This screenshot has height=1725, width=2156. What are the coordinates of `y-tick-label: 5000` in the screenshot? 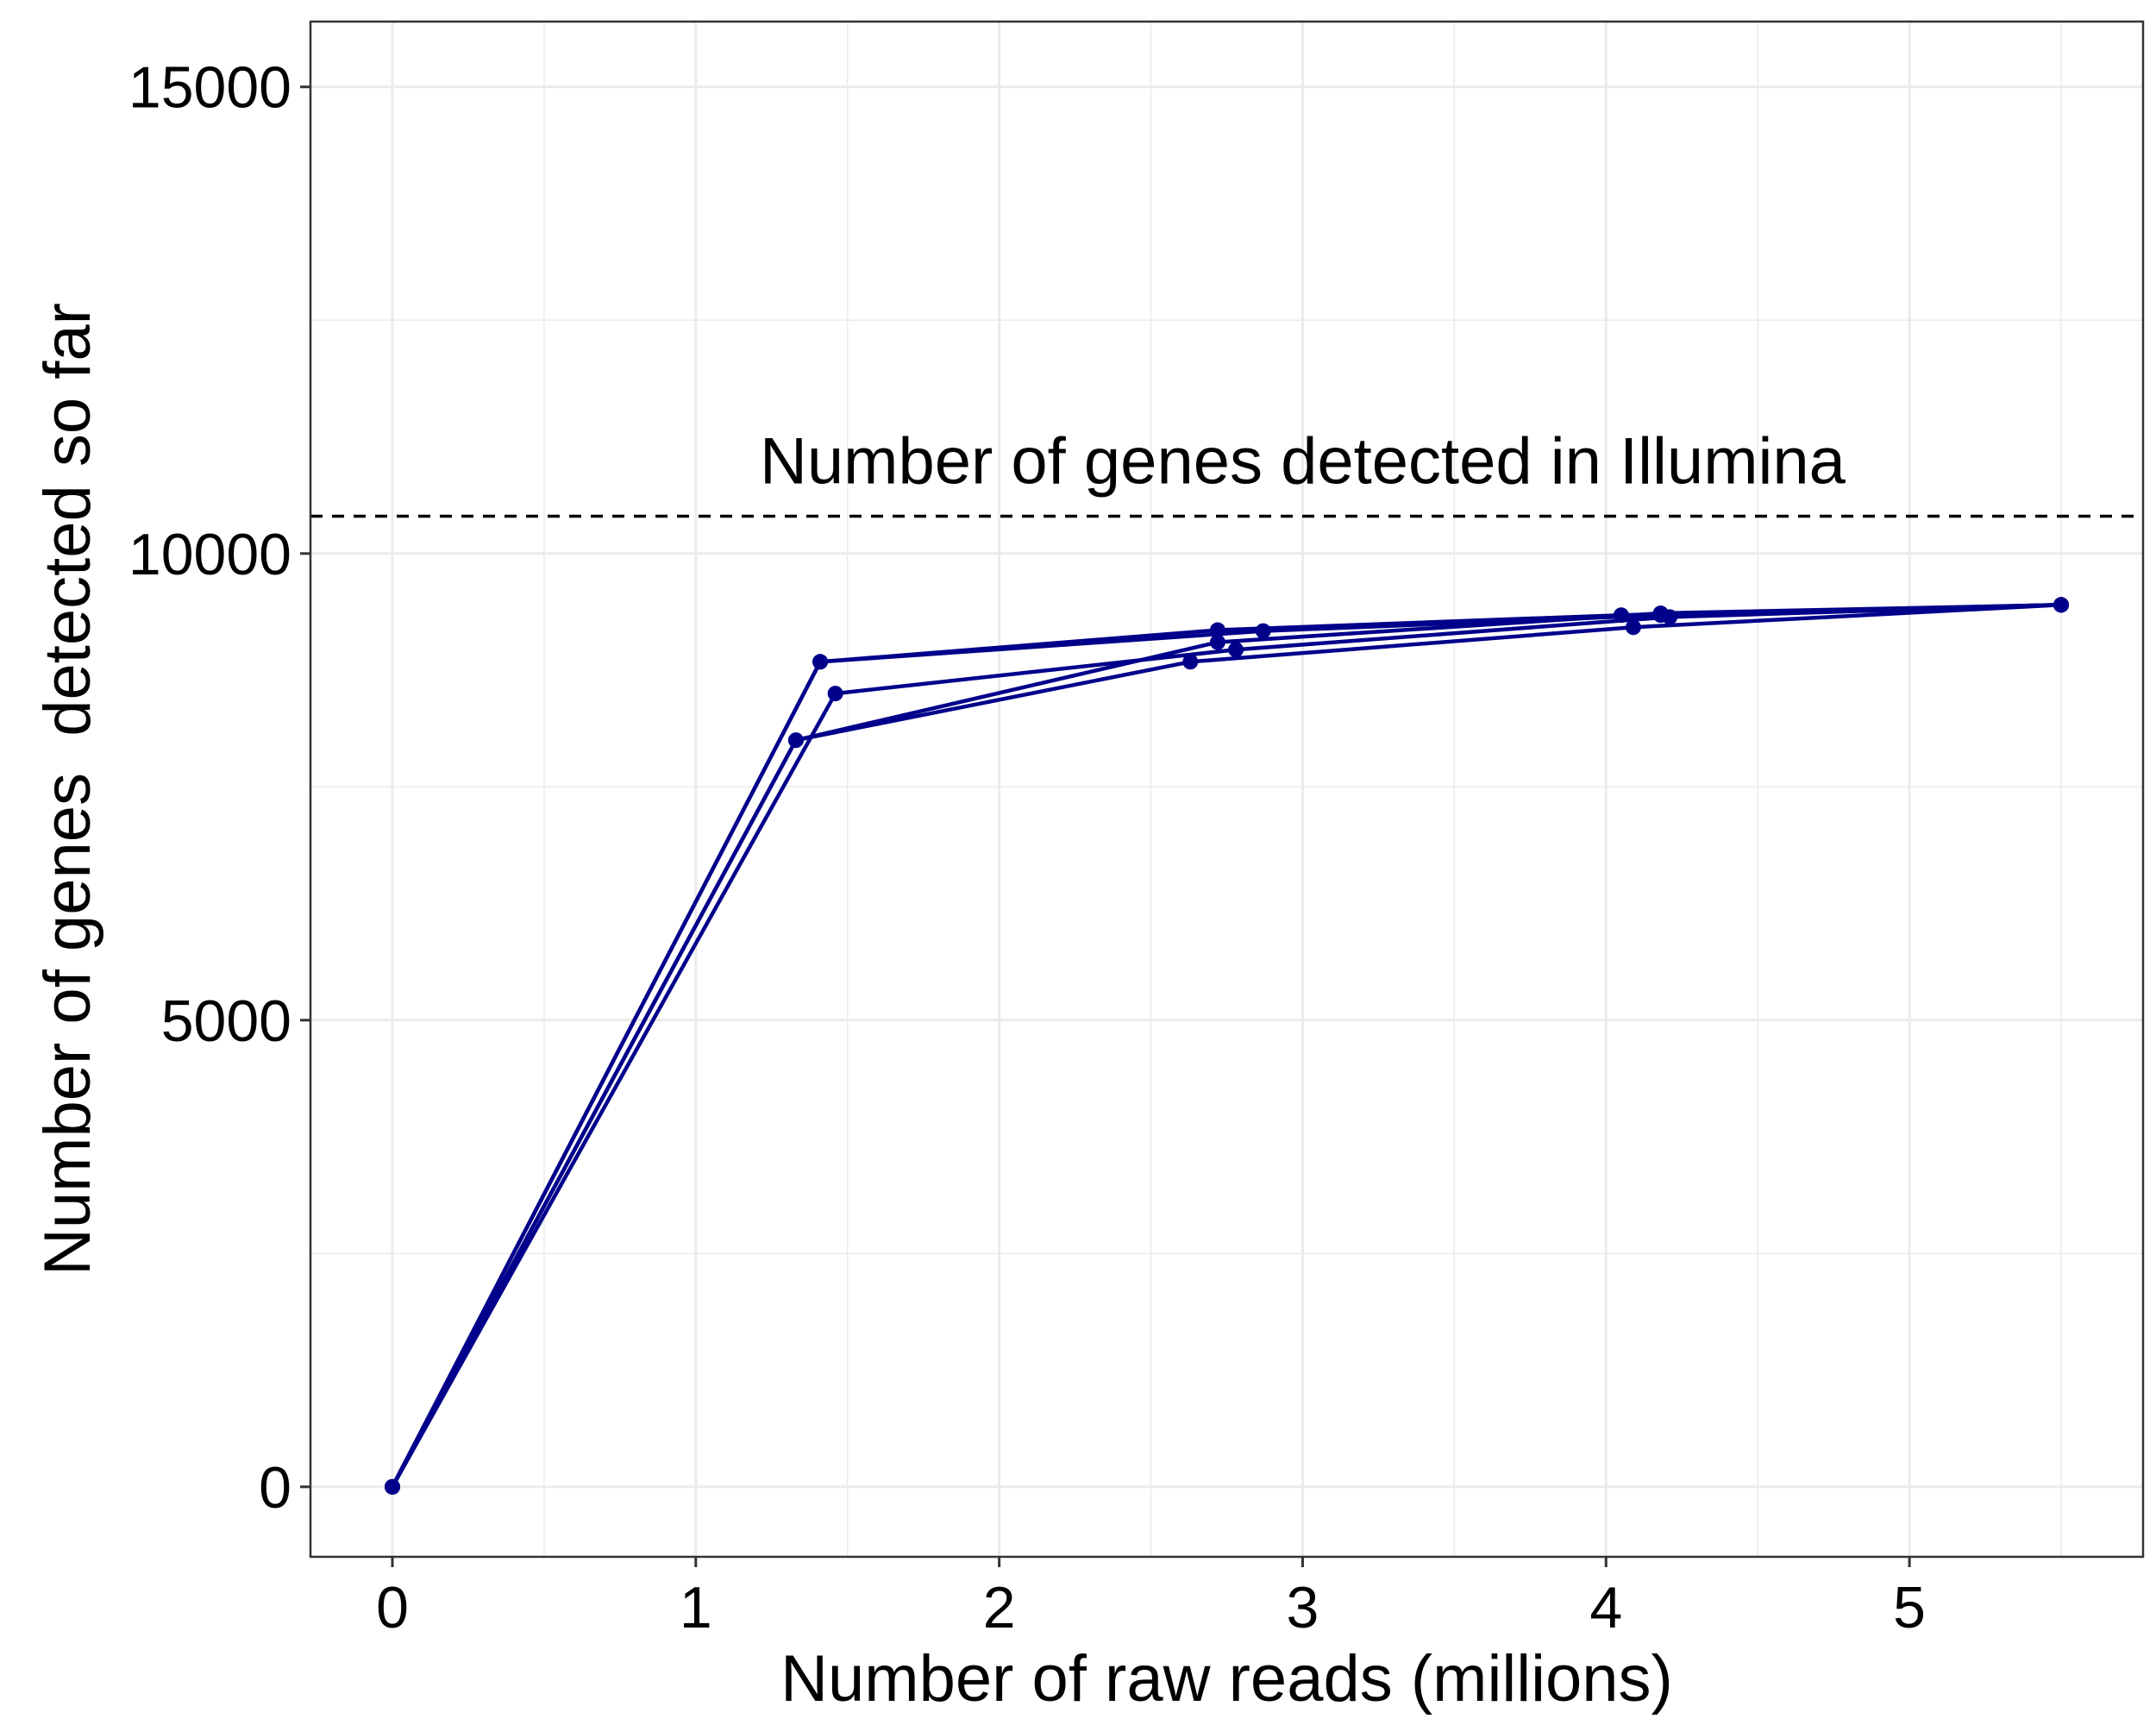 It's located at (226, 1021).